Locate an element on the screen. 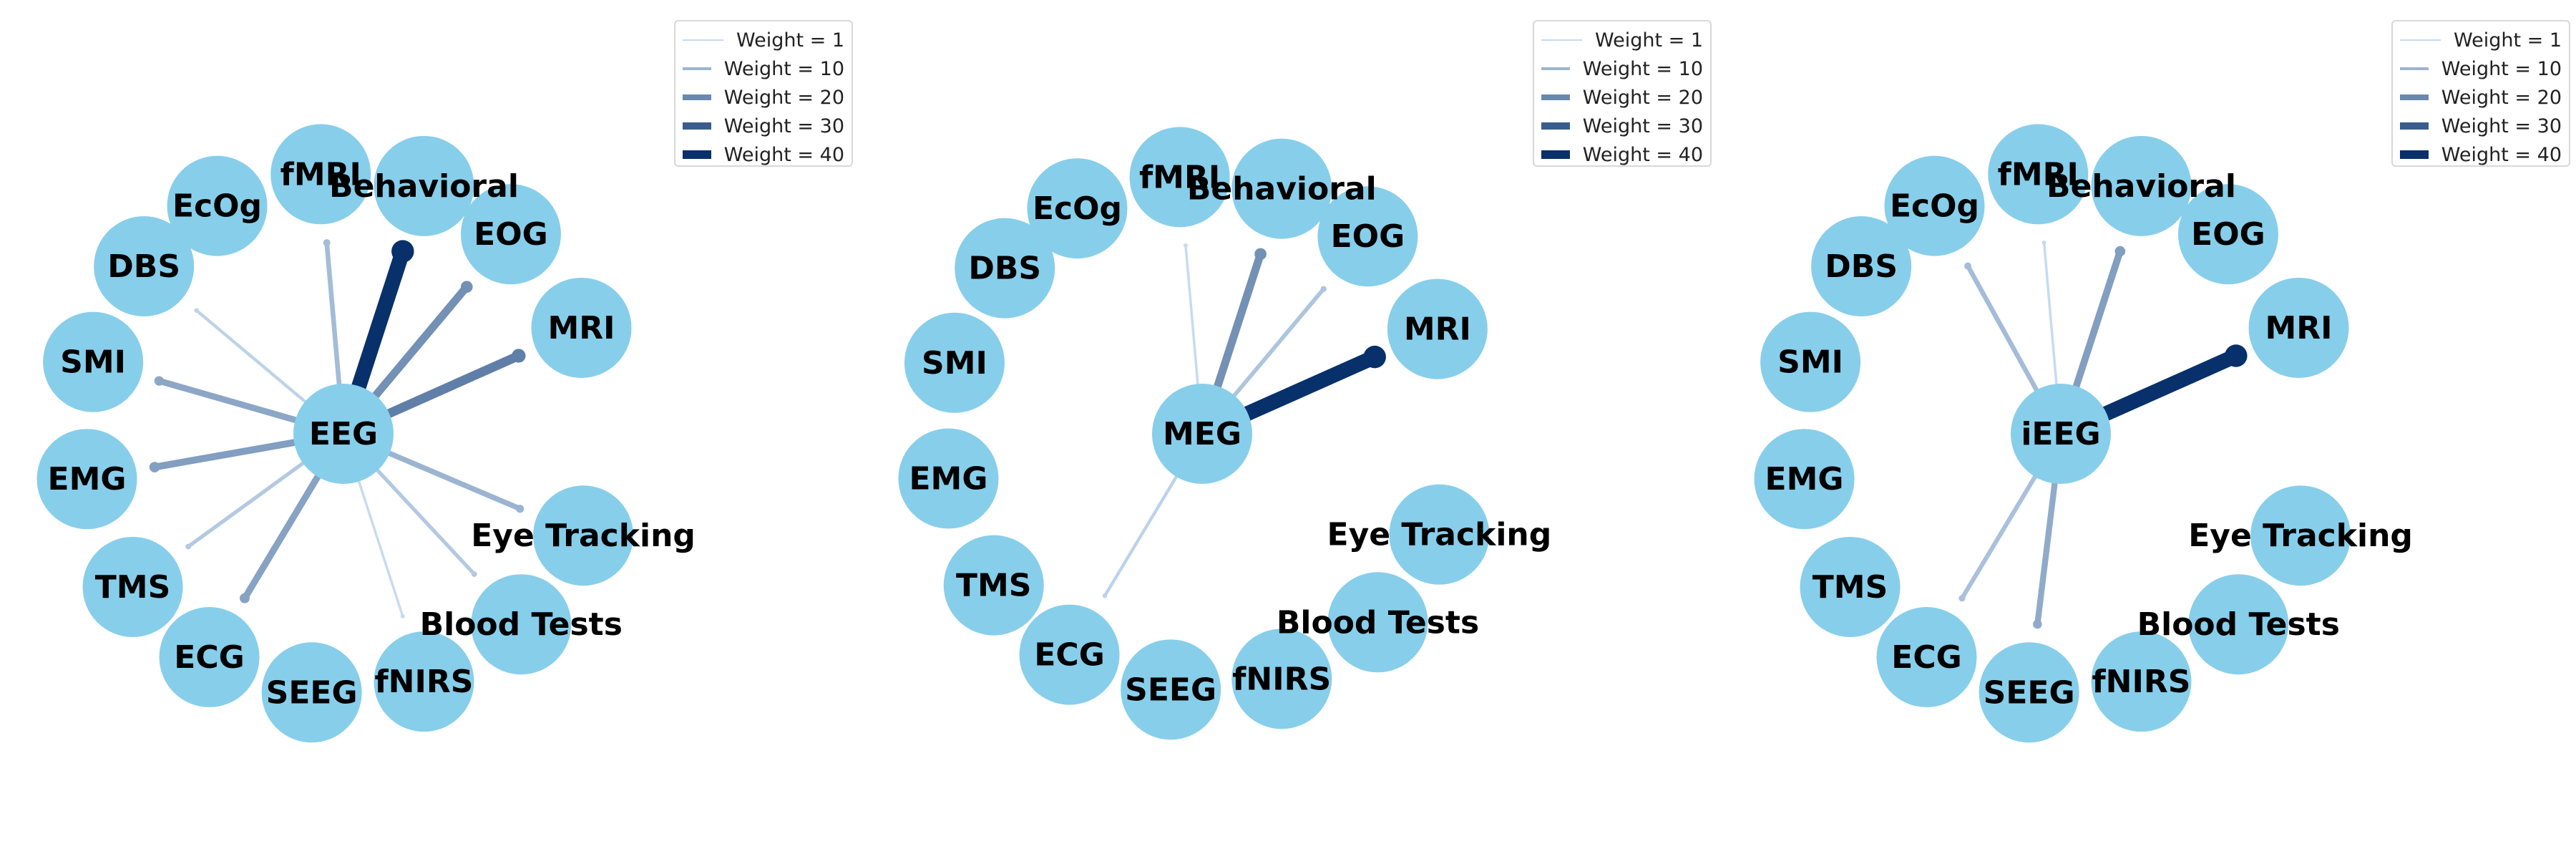 Image resolution: width=2576 pixels, height=859 pixels. edge-eeg-eye-tracking is located at coordinates (453, 480).